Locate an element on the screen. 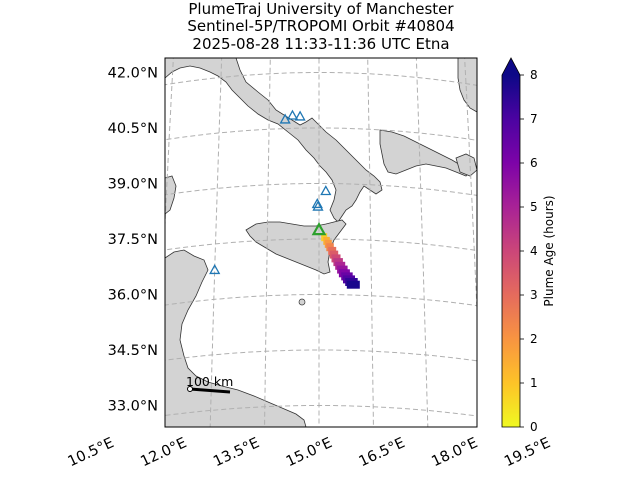 Image resolution: width=640 pixels, height=480 pixels. italy-mainland is located at coordinates (274, 140).